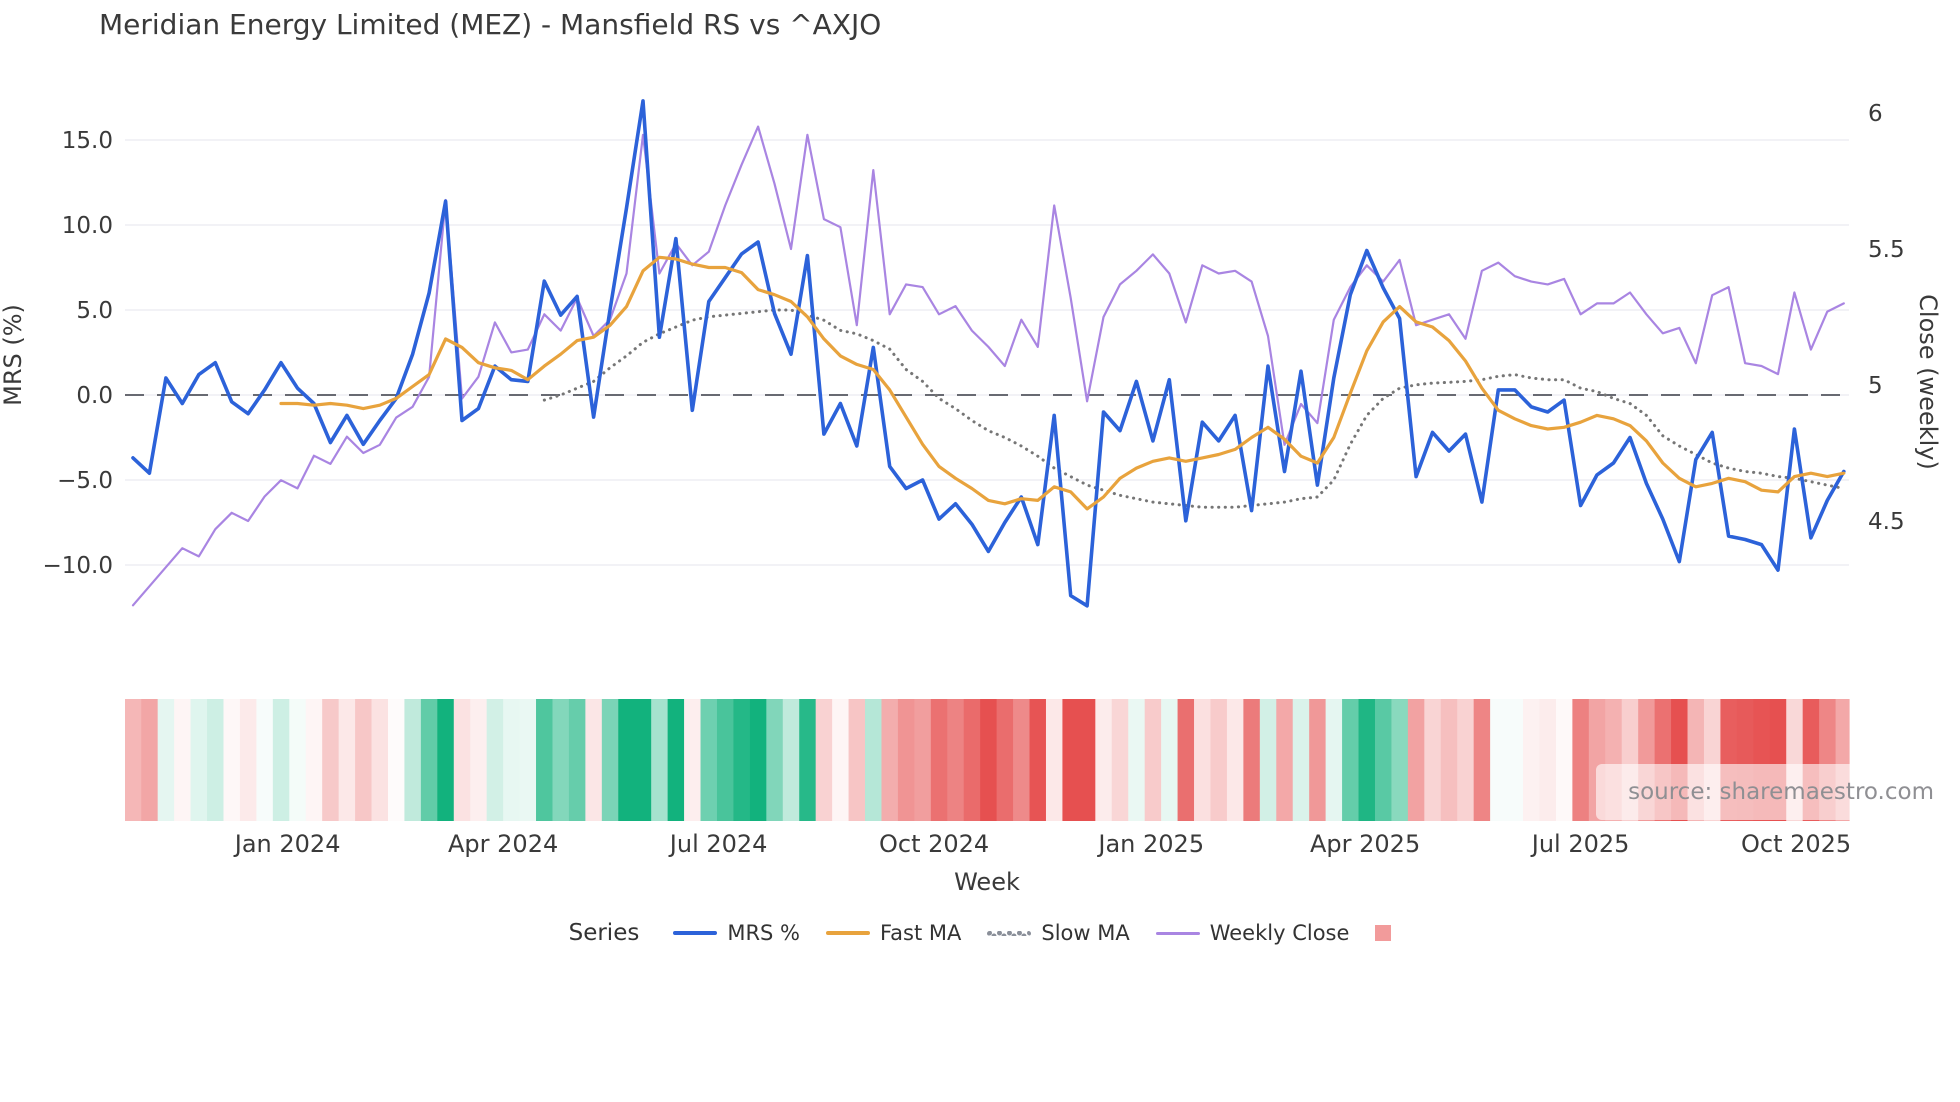 The height and width of the screenshot is (1102, 1960). What do you see at coordinates (87, 141) in the screenshot?
I see `y-left-tick-label: 15.0` at bounding box center [87, 141].